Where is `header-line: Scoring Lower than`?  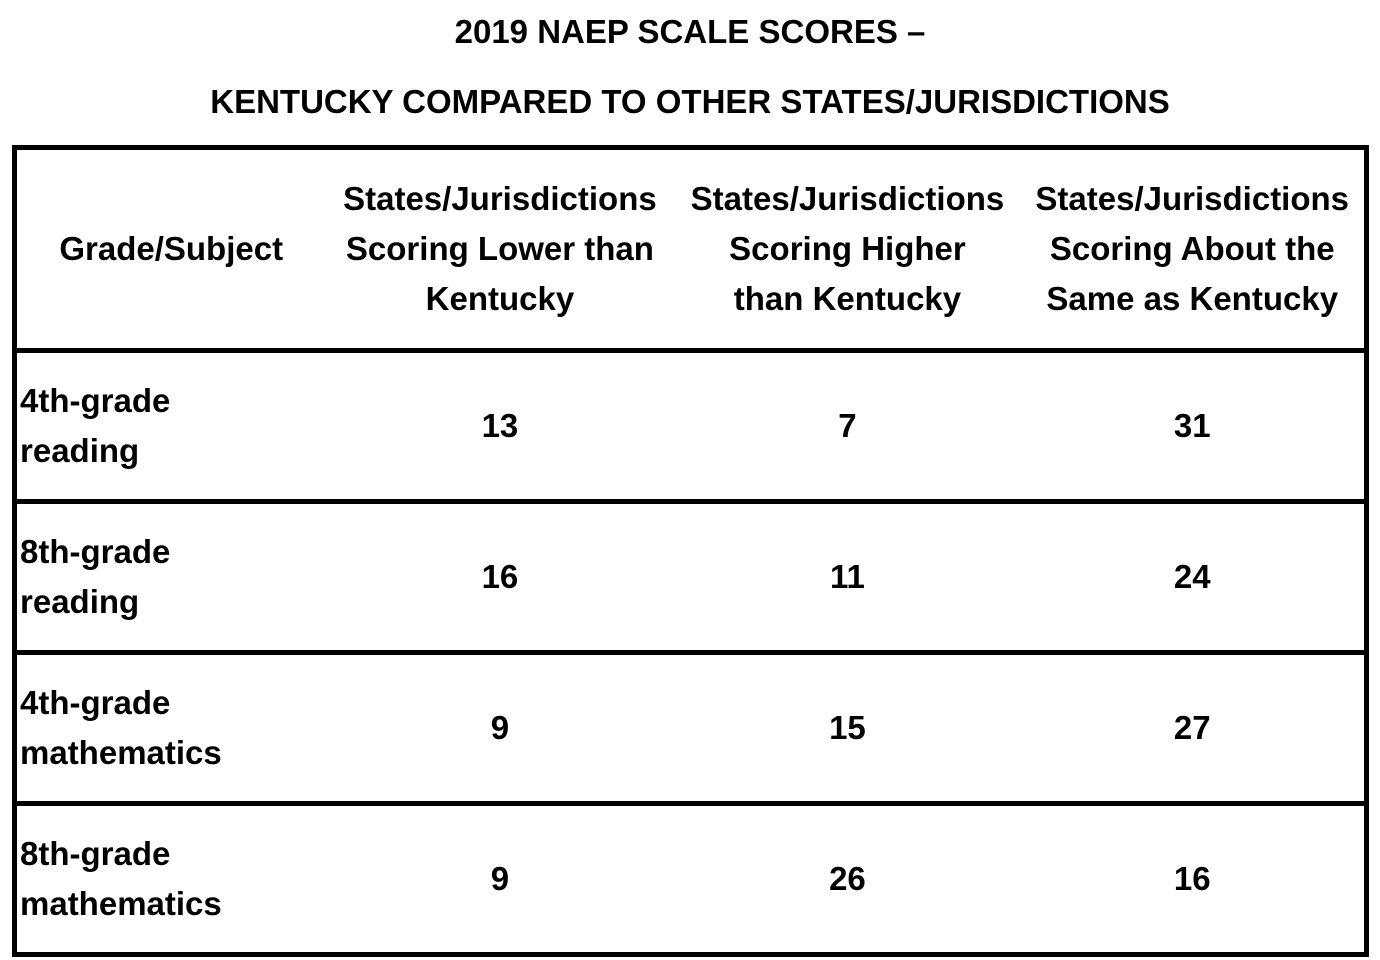
header-line: Scoring Lower than is located at coordinates (499, 248).